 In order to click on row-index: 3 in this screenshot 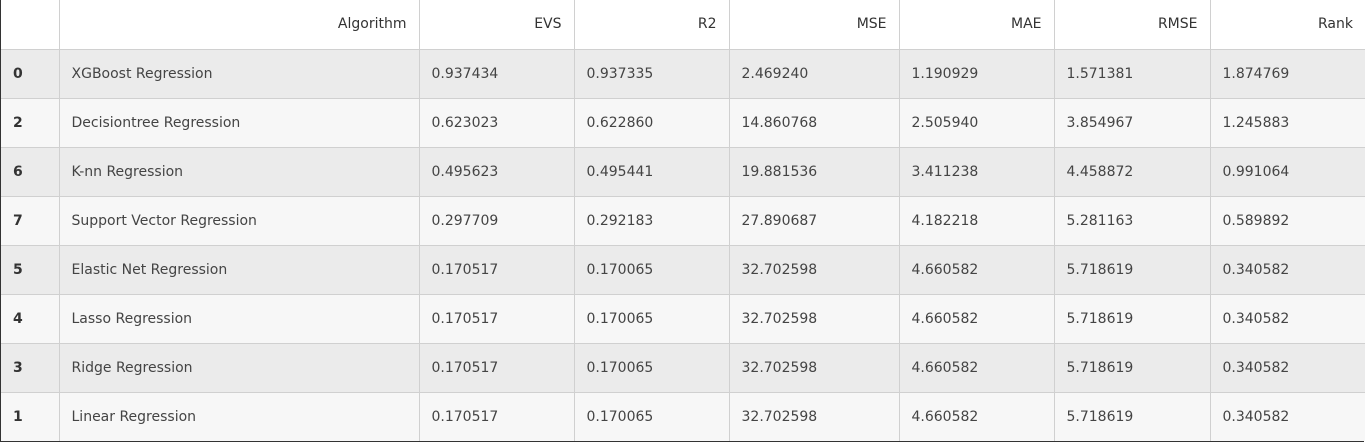, I will do `click(30, 368)`.